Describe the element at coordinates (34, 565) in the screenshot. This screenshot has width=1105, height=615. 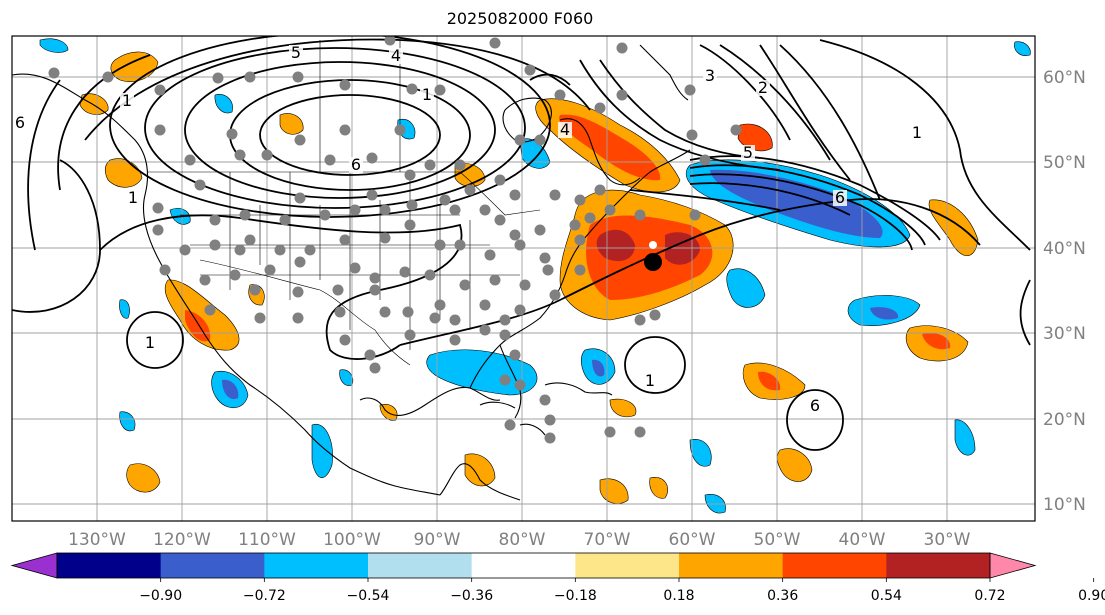
I see `colorbar-extend-low` at that location.